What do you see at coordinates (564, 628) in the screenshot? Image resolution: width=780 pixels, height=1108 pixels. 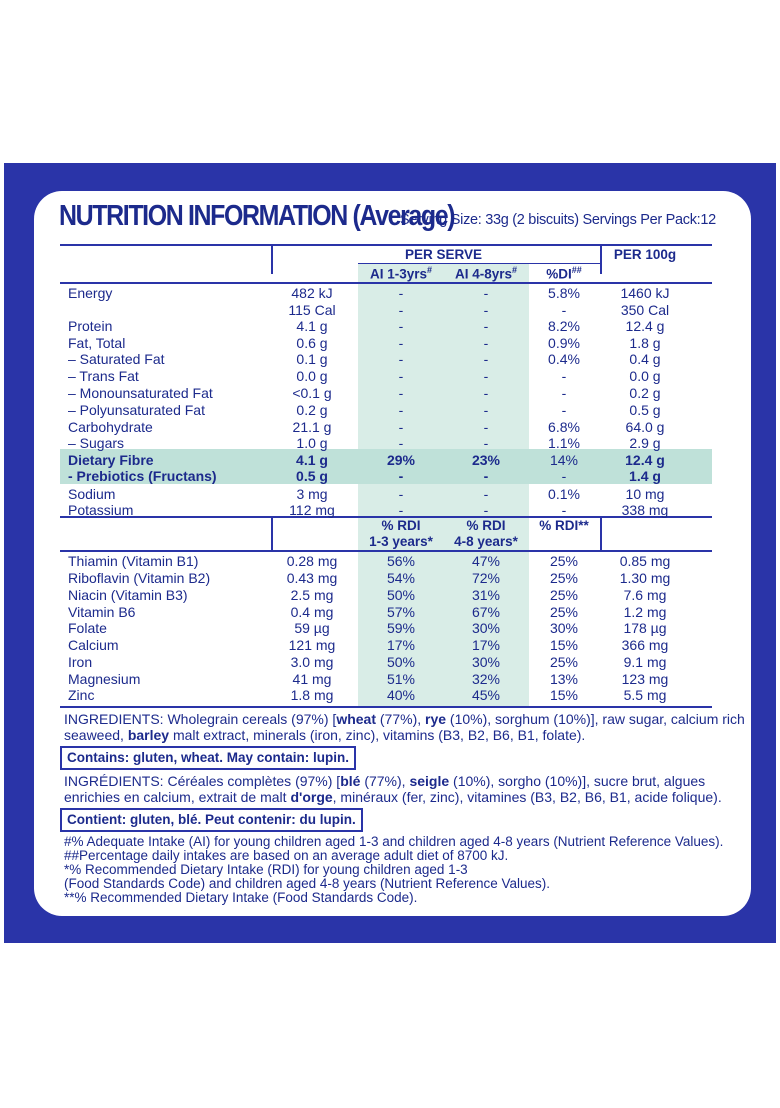 I see `vitamin-rdi-cell: 30%` at bounding box center [564, 628].